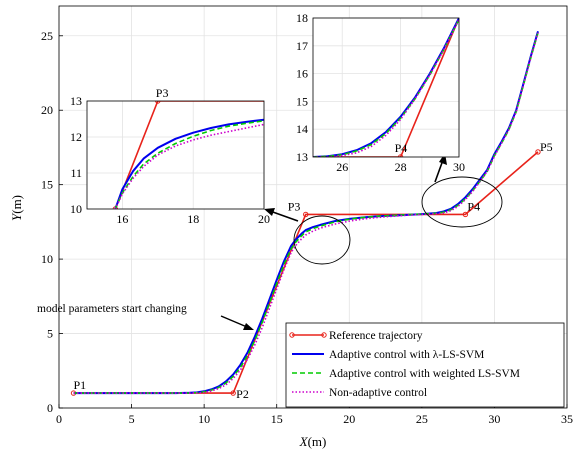  What do you see at coordinates (76, 137) in the screenshot?
I see `inset-y-tick-label: 12` at bounding box center [76, 137].